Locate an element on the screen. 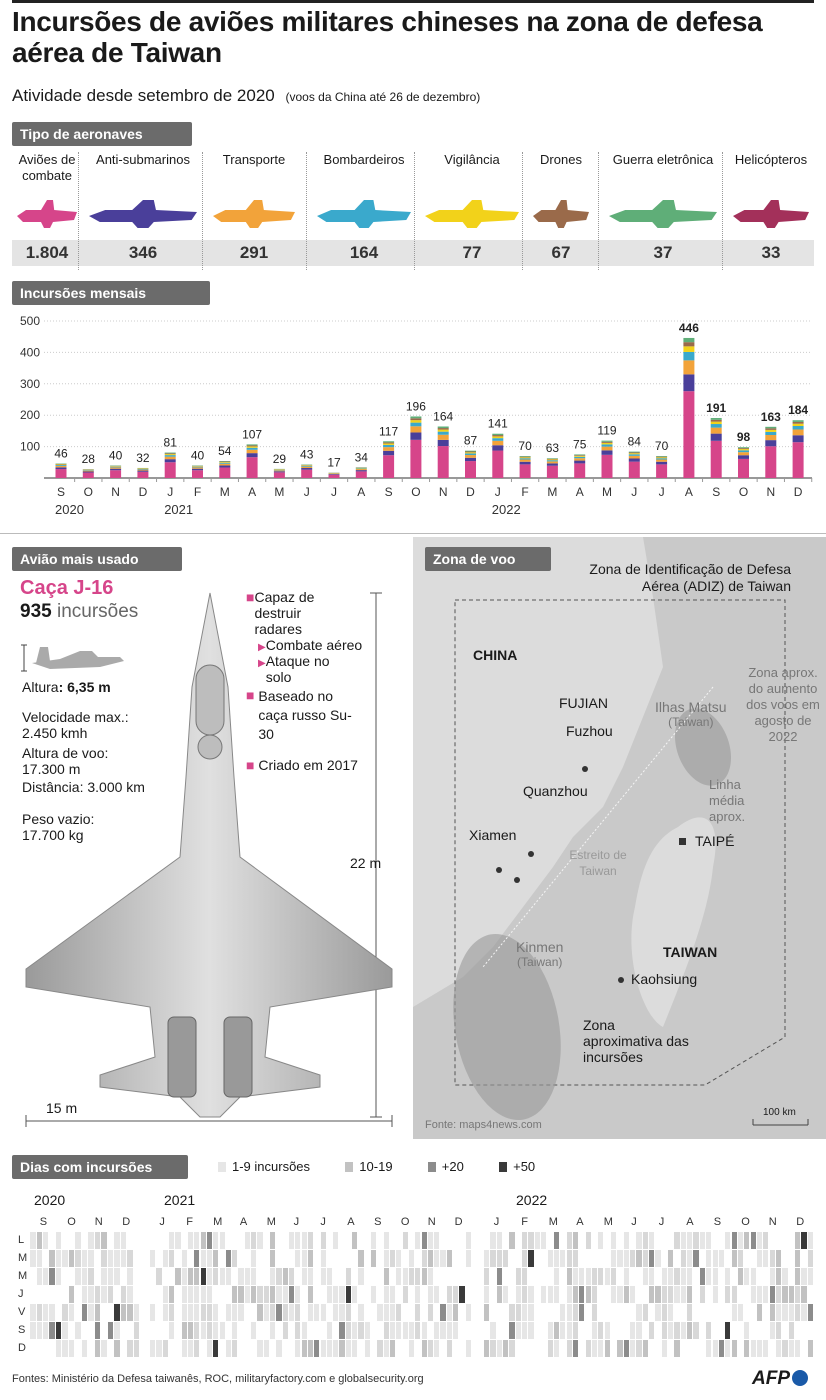 Image resolution: width=826 pixels, height=1400 pixels. bar-value-label: 81 is located at coordinates (171, 443).